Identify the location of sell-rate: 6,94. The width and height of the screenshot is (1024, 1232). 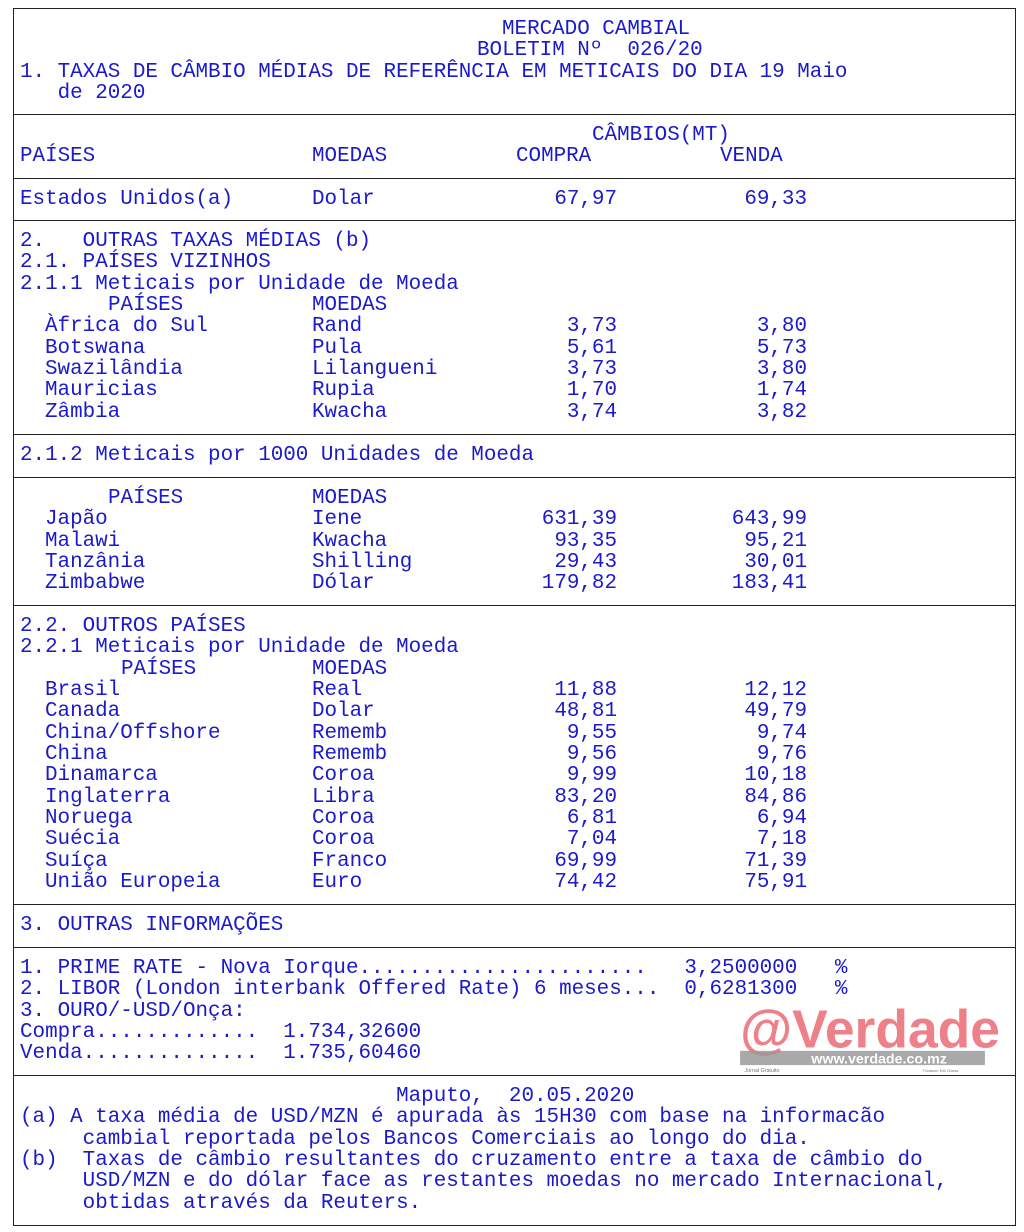
(781, 818).